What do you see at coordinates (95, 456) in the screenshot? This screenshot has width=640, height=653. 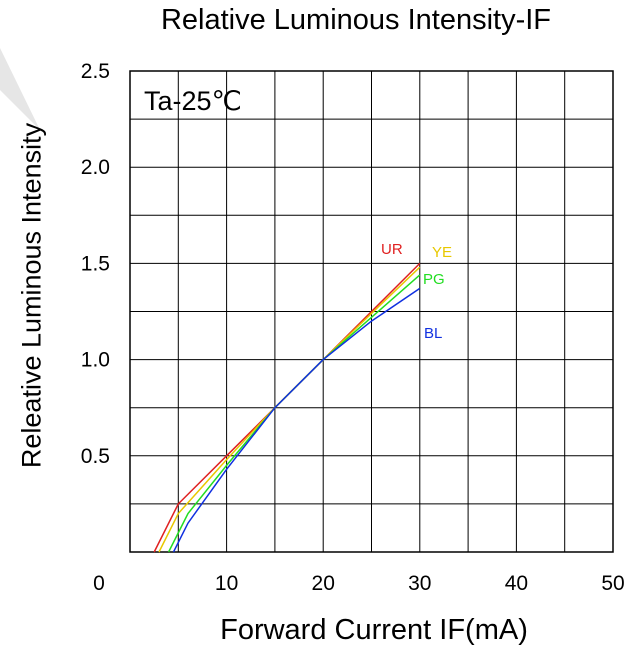 I see `y-tick-label: 0.5` at bounding box center [95, 456].